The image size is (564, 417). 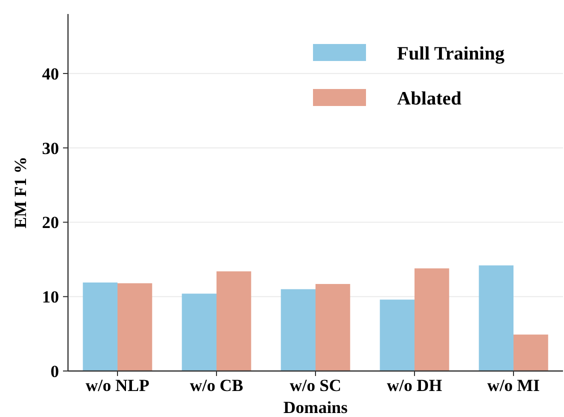 I want to click on y-tick-label: 30, so click(x=50, y=148).